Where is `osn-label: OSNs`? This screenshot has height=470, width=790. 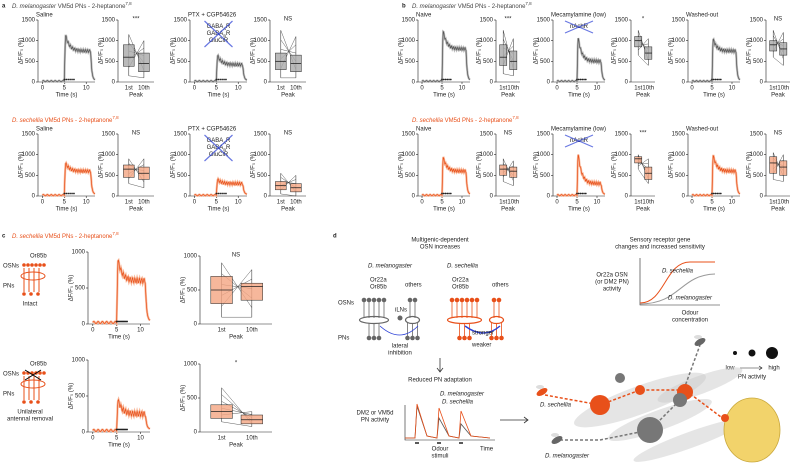 osn-label: OSNs is located at coordinates (11, 375).